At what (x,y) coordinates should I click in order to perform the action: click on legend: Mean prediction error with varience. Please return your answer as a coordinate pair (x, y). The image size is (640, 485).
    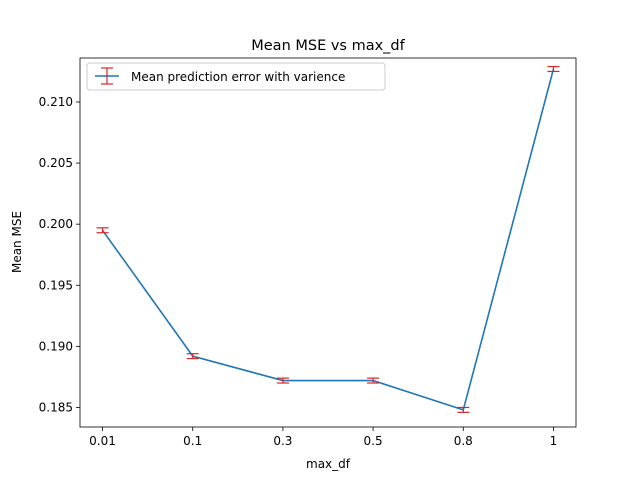
    Looking at the image, I should click on (236, 76).